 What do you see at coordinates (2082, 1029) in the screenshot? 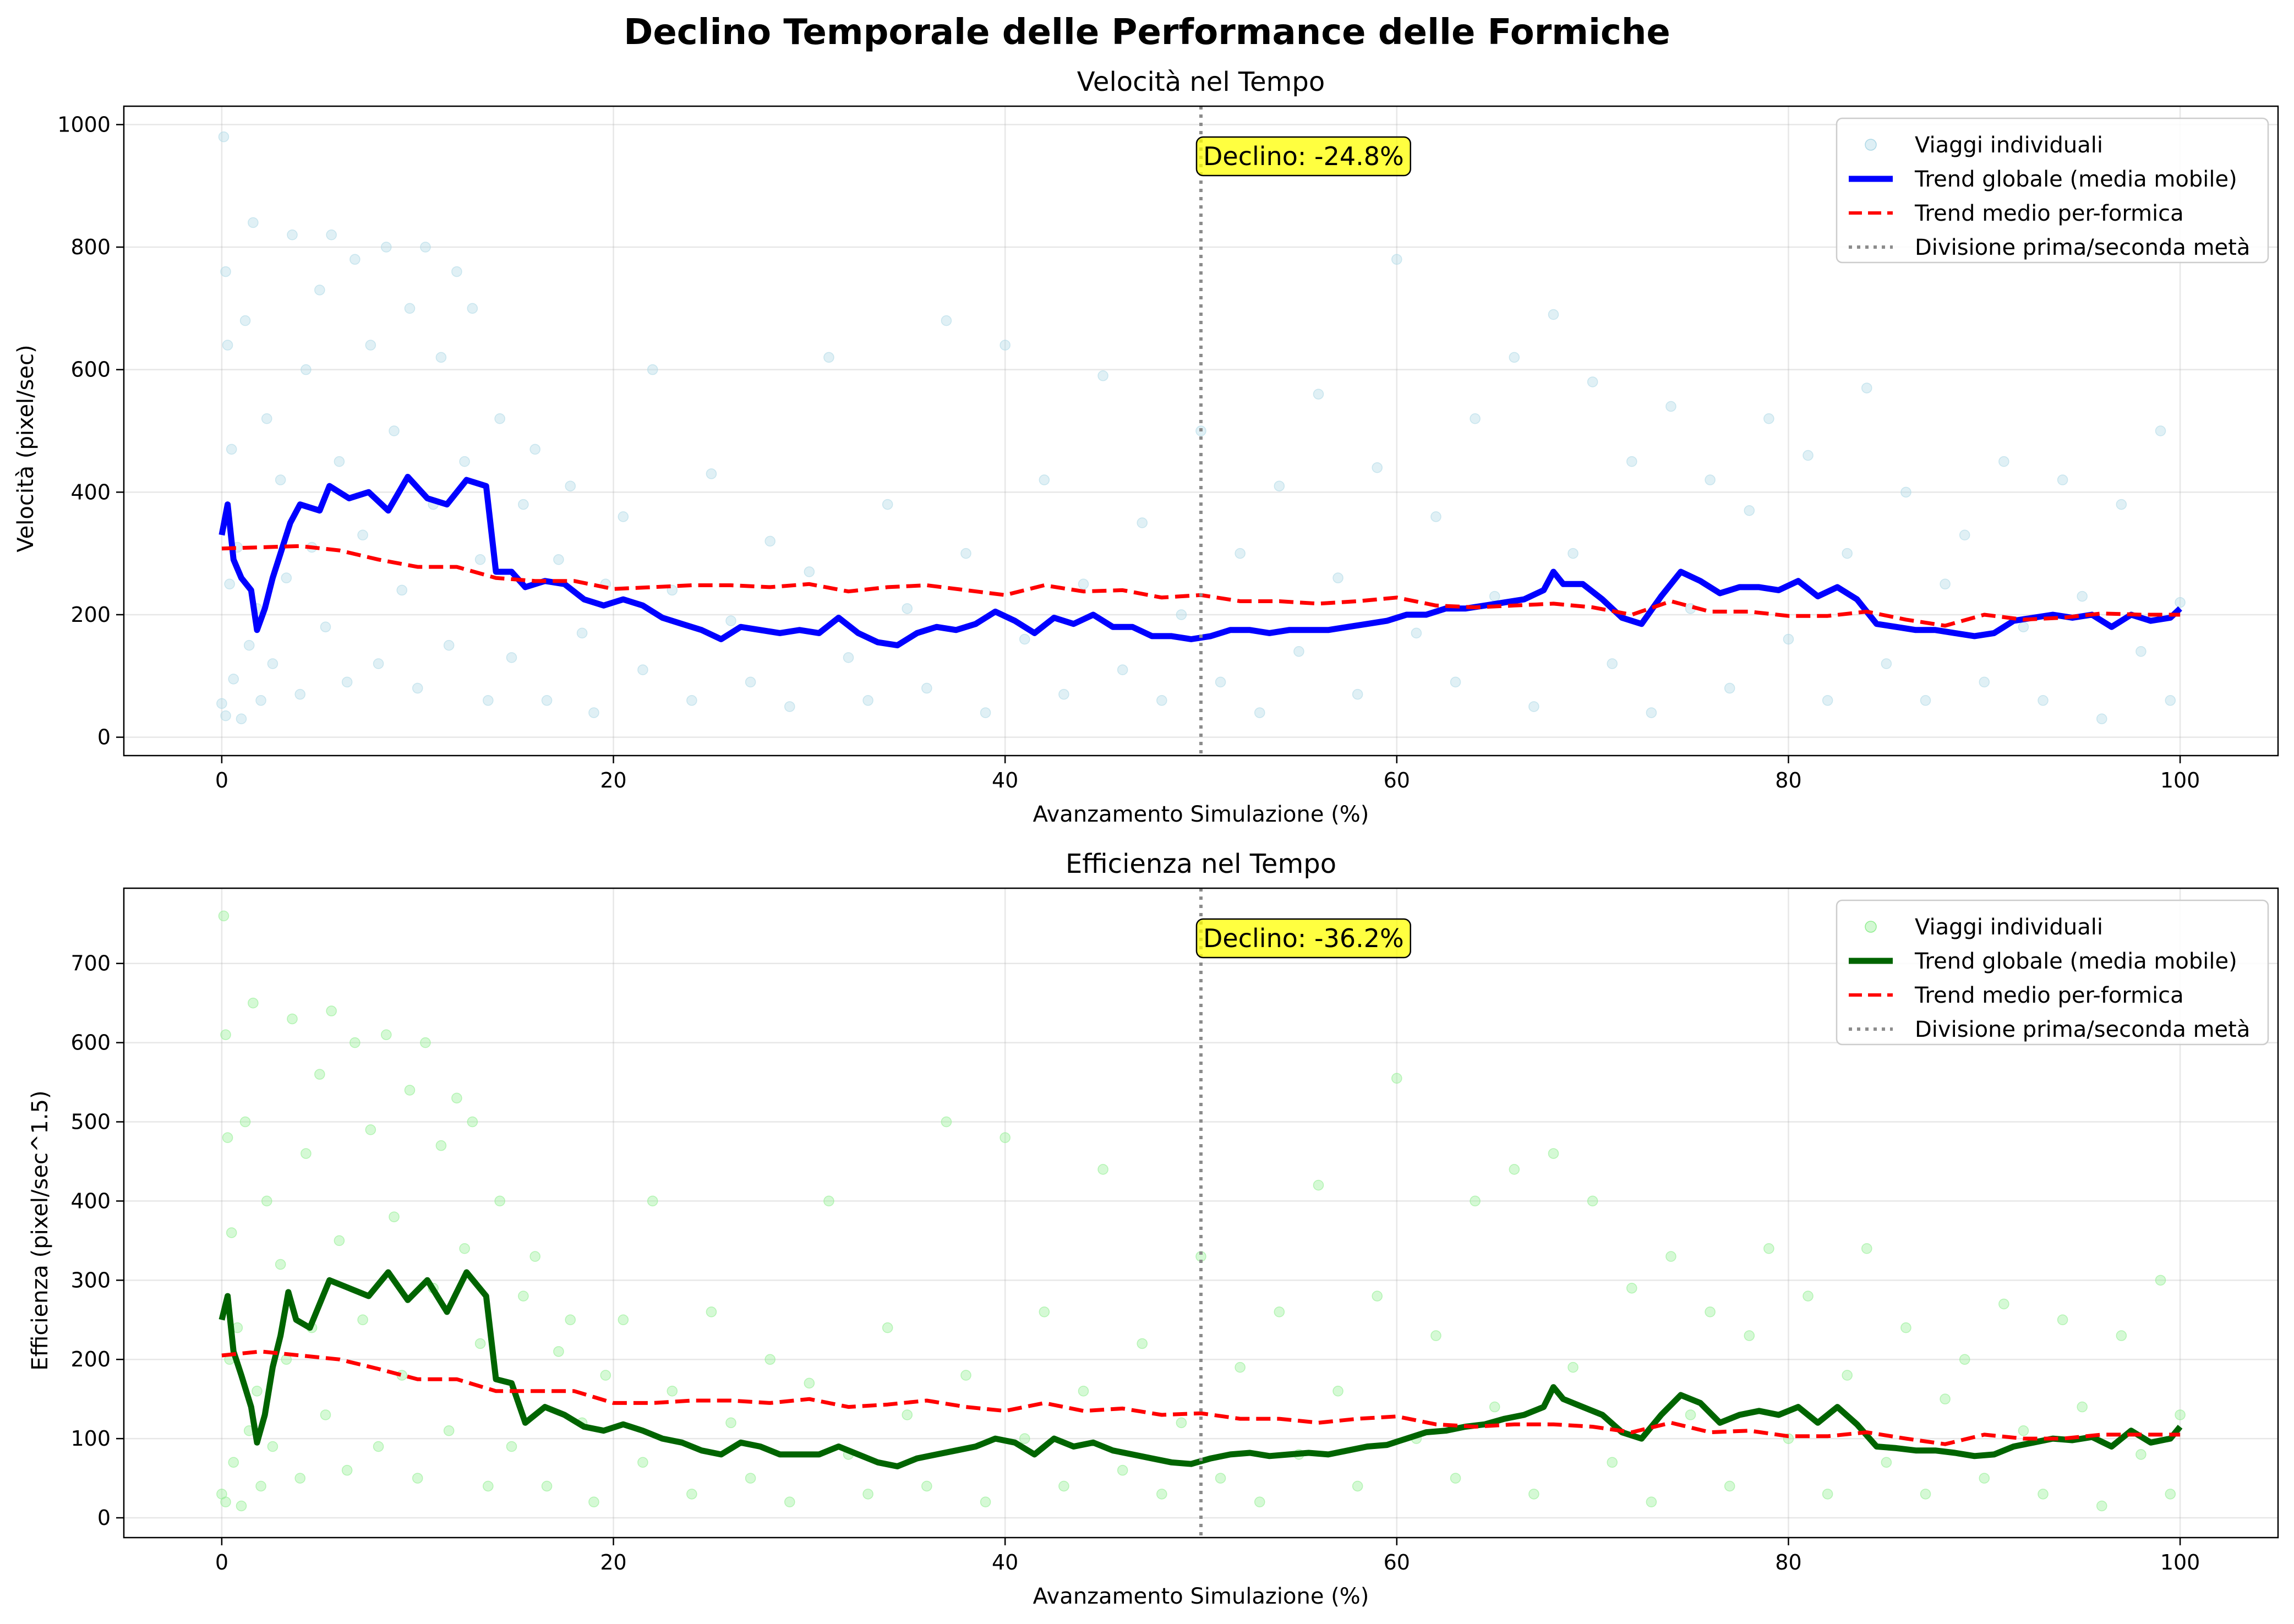
I see `efficiency-legend-label: Divisione prima/seconda metà` at bounding box center [2082, 1029].